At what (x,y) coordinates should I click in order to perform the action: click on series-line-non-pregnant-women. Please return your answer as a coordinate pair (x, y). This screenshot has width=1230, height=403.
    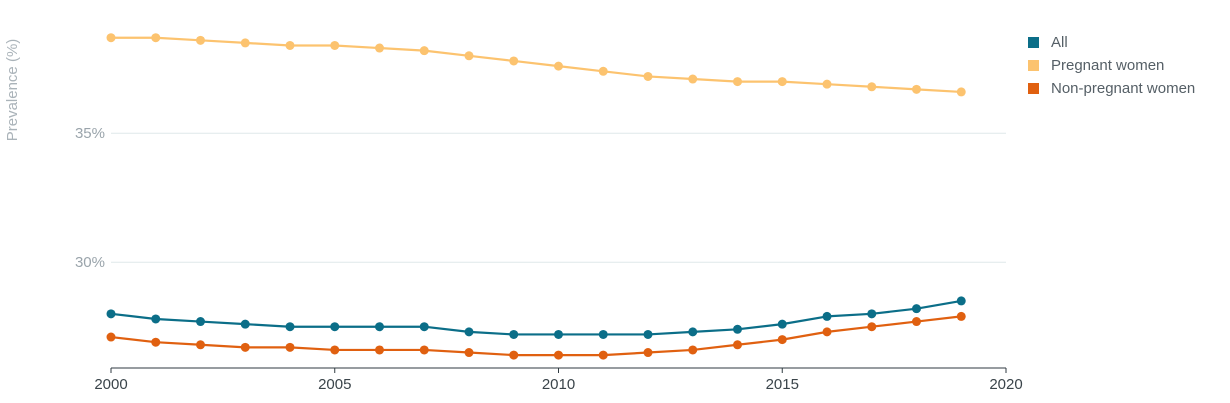
    Looking at the image, I should click on (536, 336).